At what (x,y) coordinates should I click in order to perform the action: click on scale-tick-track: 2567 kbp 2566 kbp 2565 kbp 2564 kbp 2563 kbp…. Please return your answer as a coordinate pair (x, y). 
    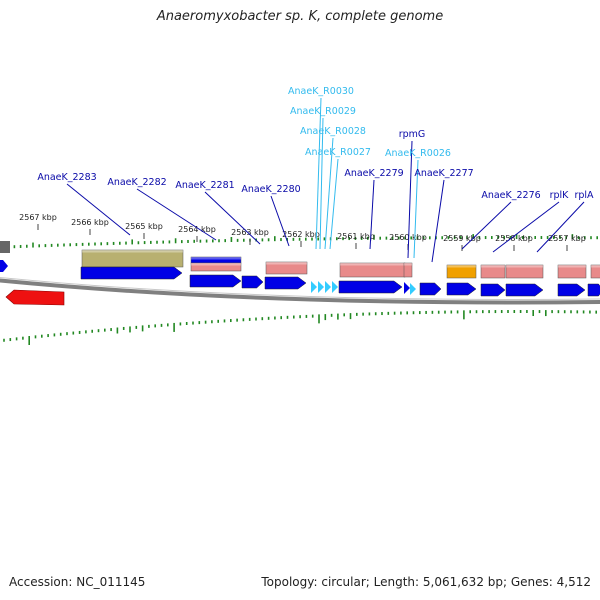
    Looking at the image, I should click on (302, 232).